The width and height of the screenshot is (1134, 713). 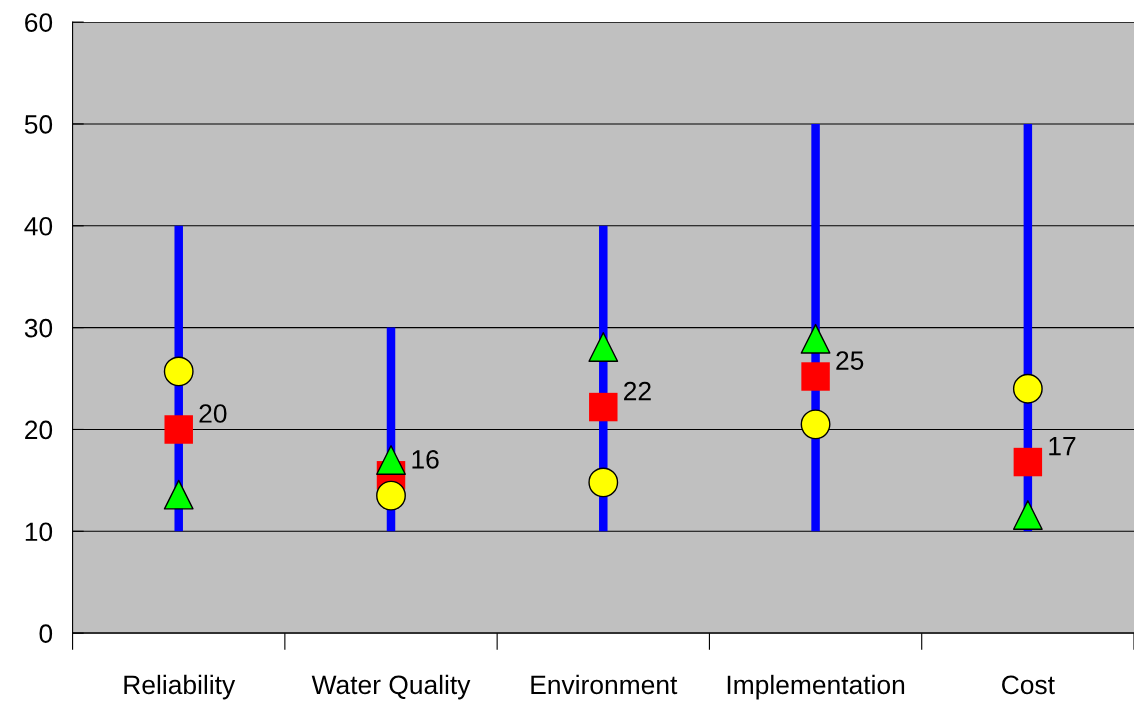 I want to click on y-tick-label: 50, so click(x=38, y=124).